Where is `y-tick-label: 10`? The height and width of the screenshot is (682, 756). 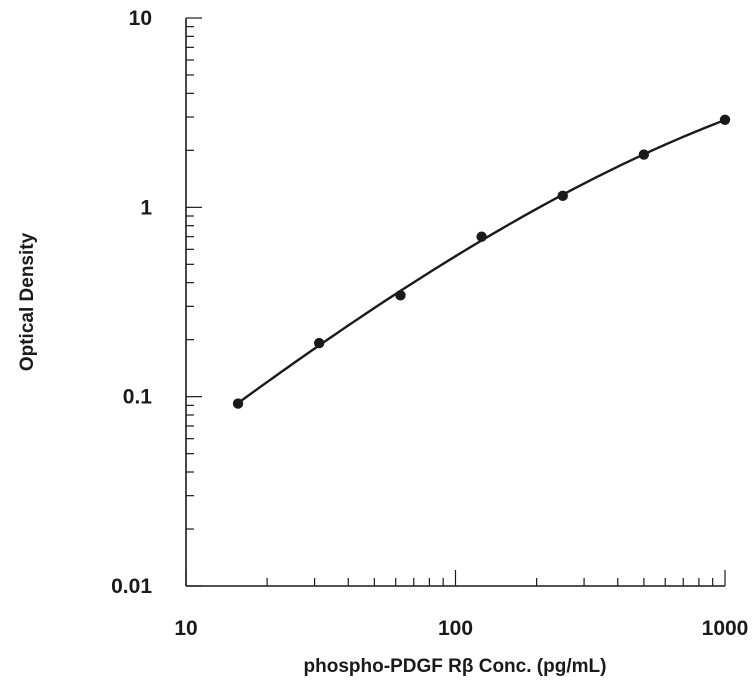 y-tick-label: 10 is located at coordinates (140, 18).